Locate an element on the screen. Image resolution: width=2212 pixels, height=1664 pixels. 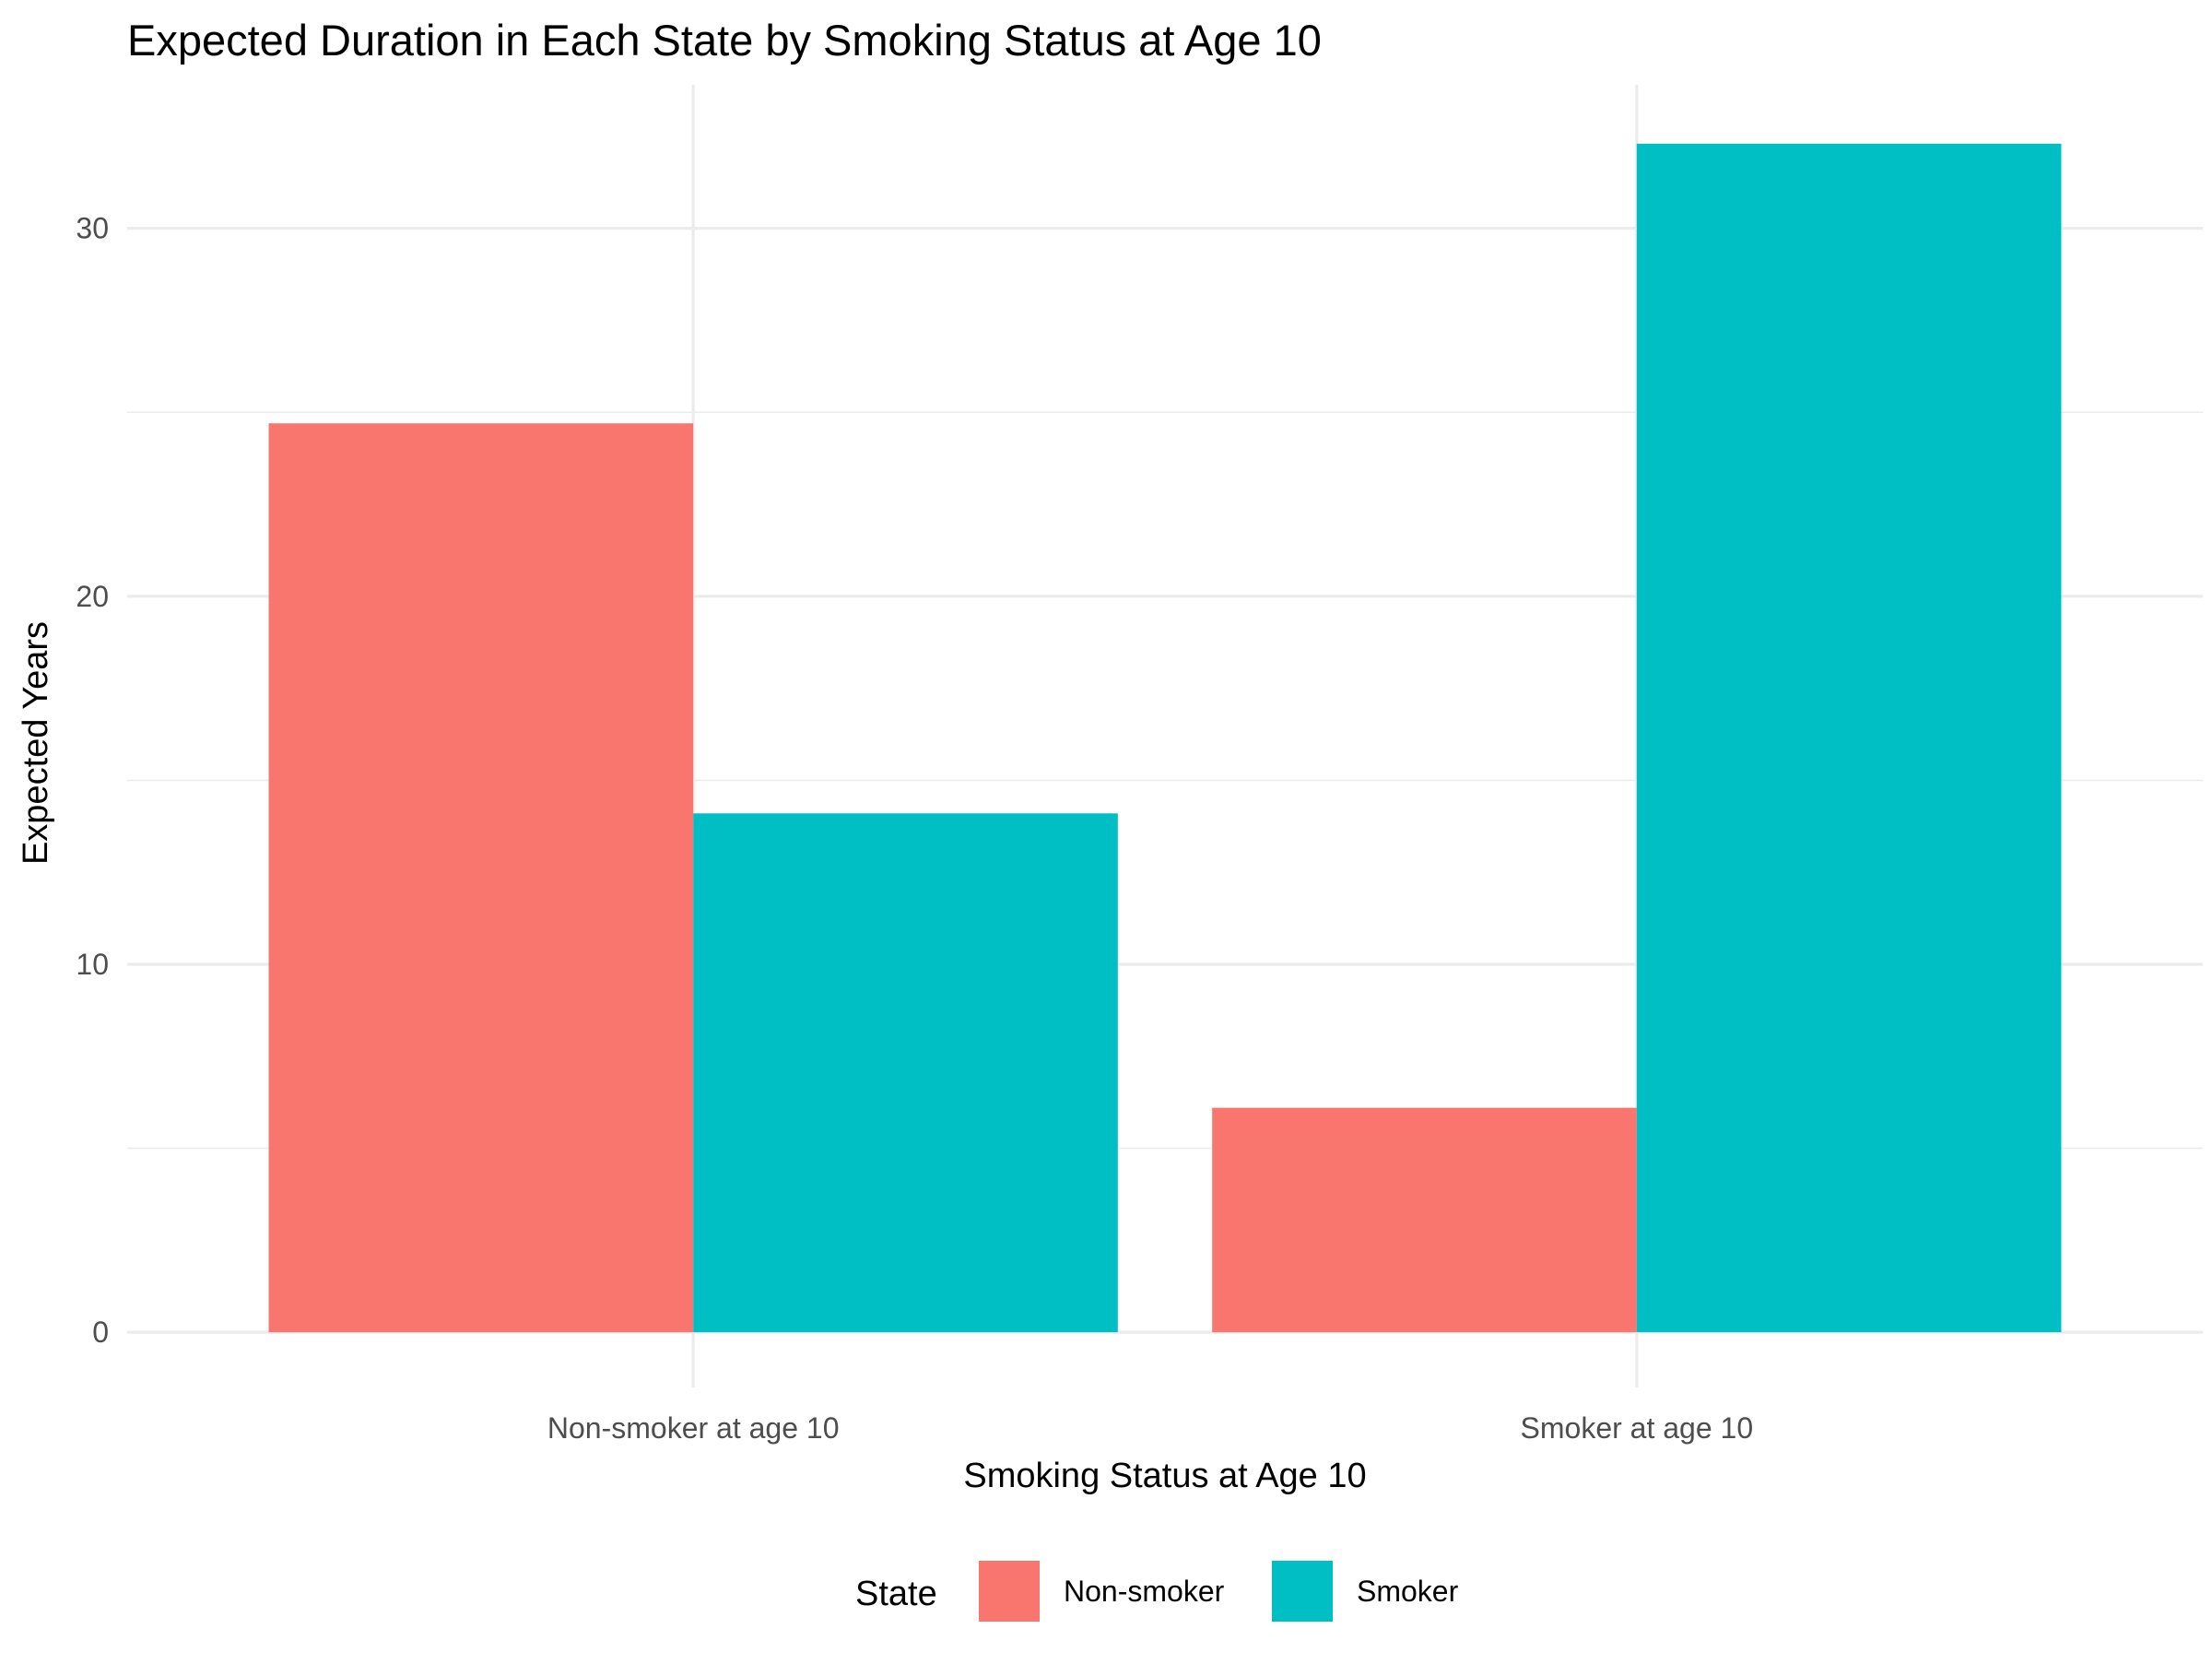
legend-items: Non-smoker Smoker is located at coordinates (1219, 1591).